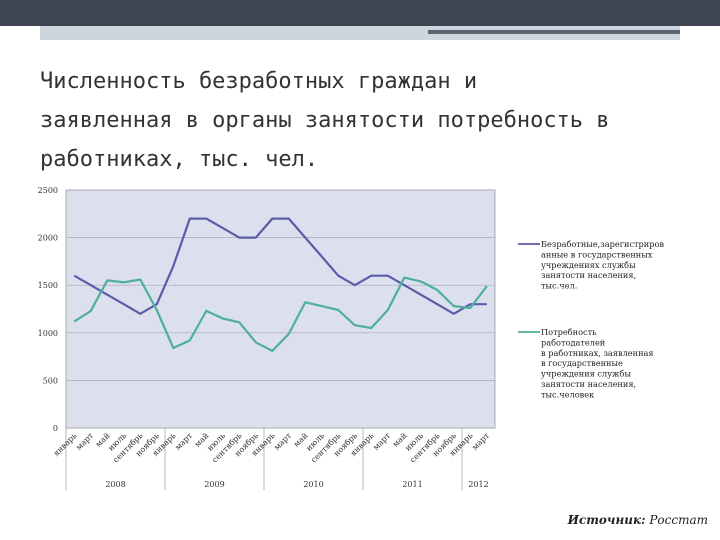 Image resolution: width=720 pixels, height=540 pixels. I want to click on legend-label: работодателей, so click(573, 342).